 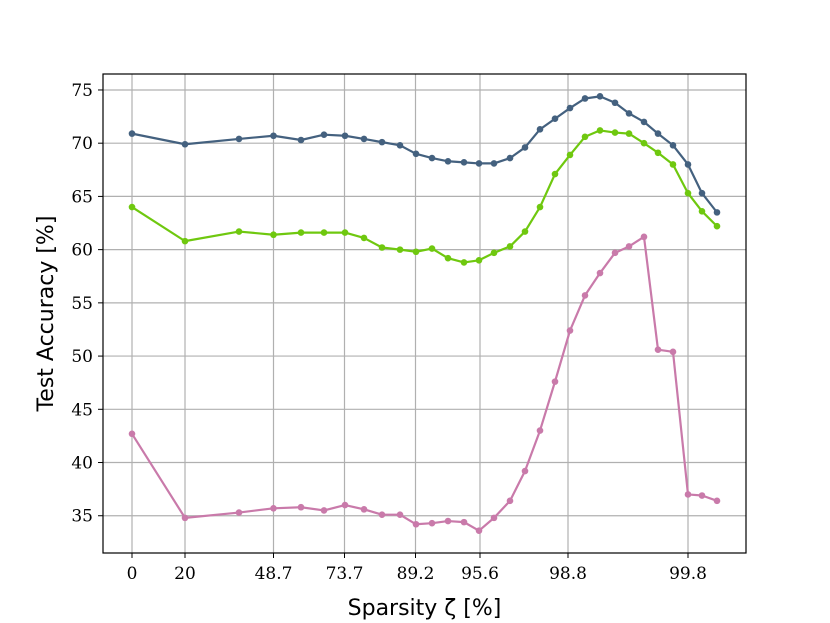 What do you see at coordinates (82, 464) in the screenshot?
I see `y-tick-label: 40` at bounding box center [82, 464].